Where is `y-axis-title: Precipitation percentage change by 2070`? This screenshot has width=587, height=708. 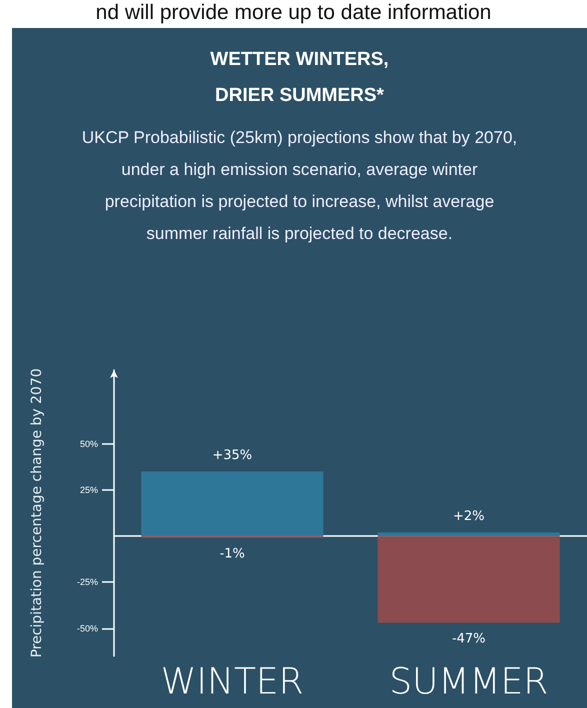 y-axis-title: Precipitation percentage change by 2070 is located at coordinates (37, 513).